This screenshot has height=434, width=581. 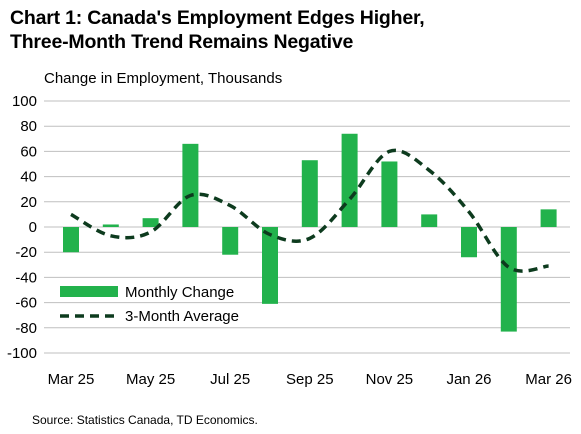 What do you see at coordinates (310, 379) in the screenshot?
I see `x-tick-label: Sep 25` at bounding box center [310, 379].